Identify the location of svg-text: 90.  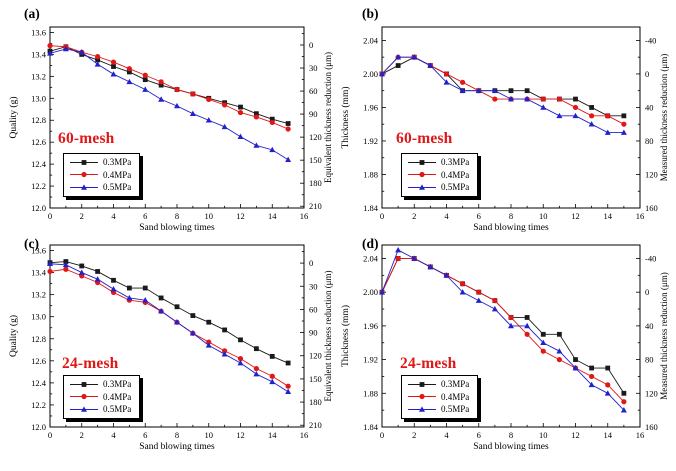
(313, 333).